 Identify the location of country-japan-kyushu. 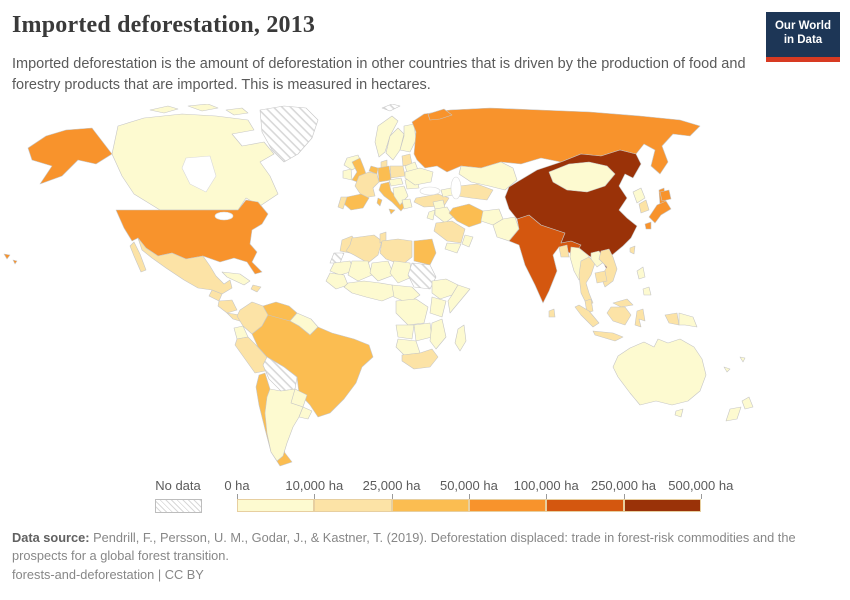
(648, 225).